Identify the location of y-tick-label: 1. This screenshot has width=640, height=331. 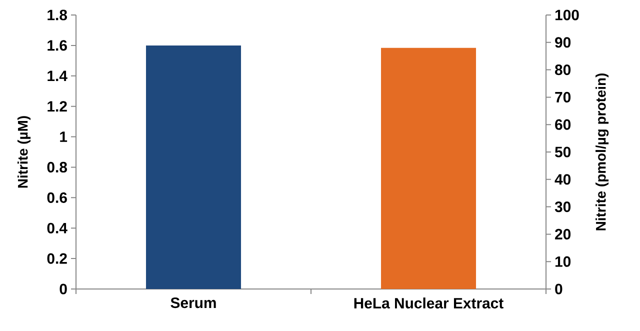
(64, 137).